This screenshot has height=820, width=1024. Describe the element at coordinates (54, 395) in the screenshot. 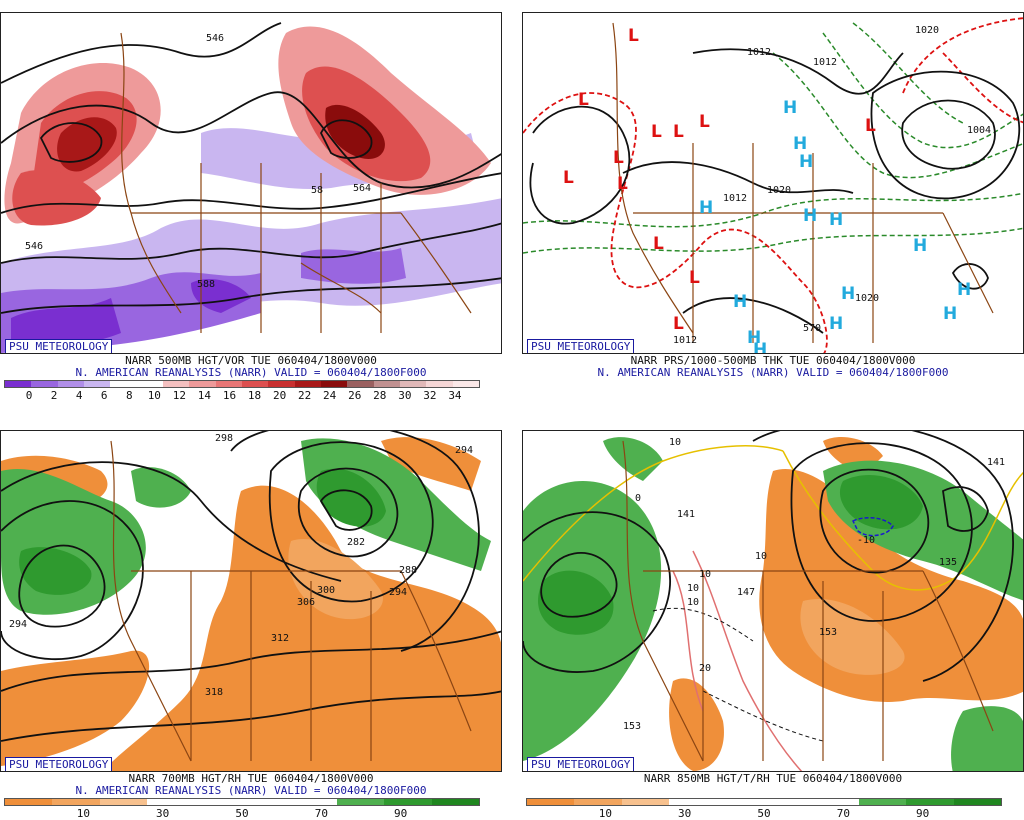

I see `colorbar-tick-label: 2` at that location.